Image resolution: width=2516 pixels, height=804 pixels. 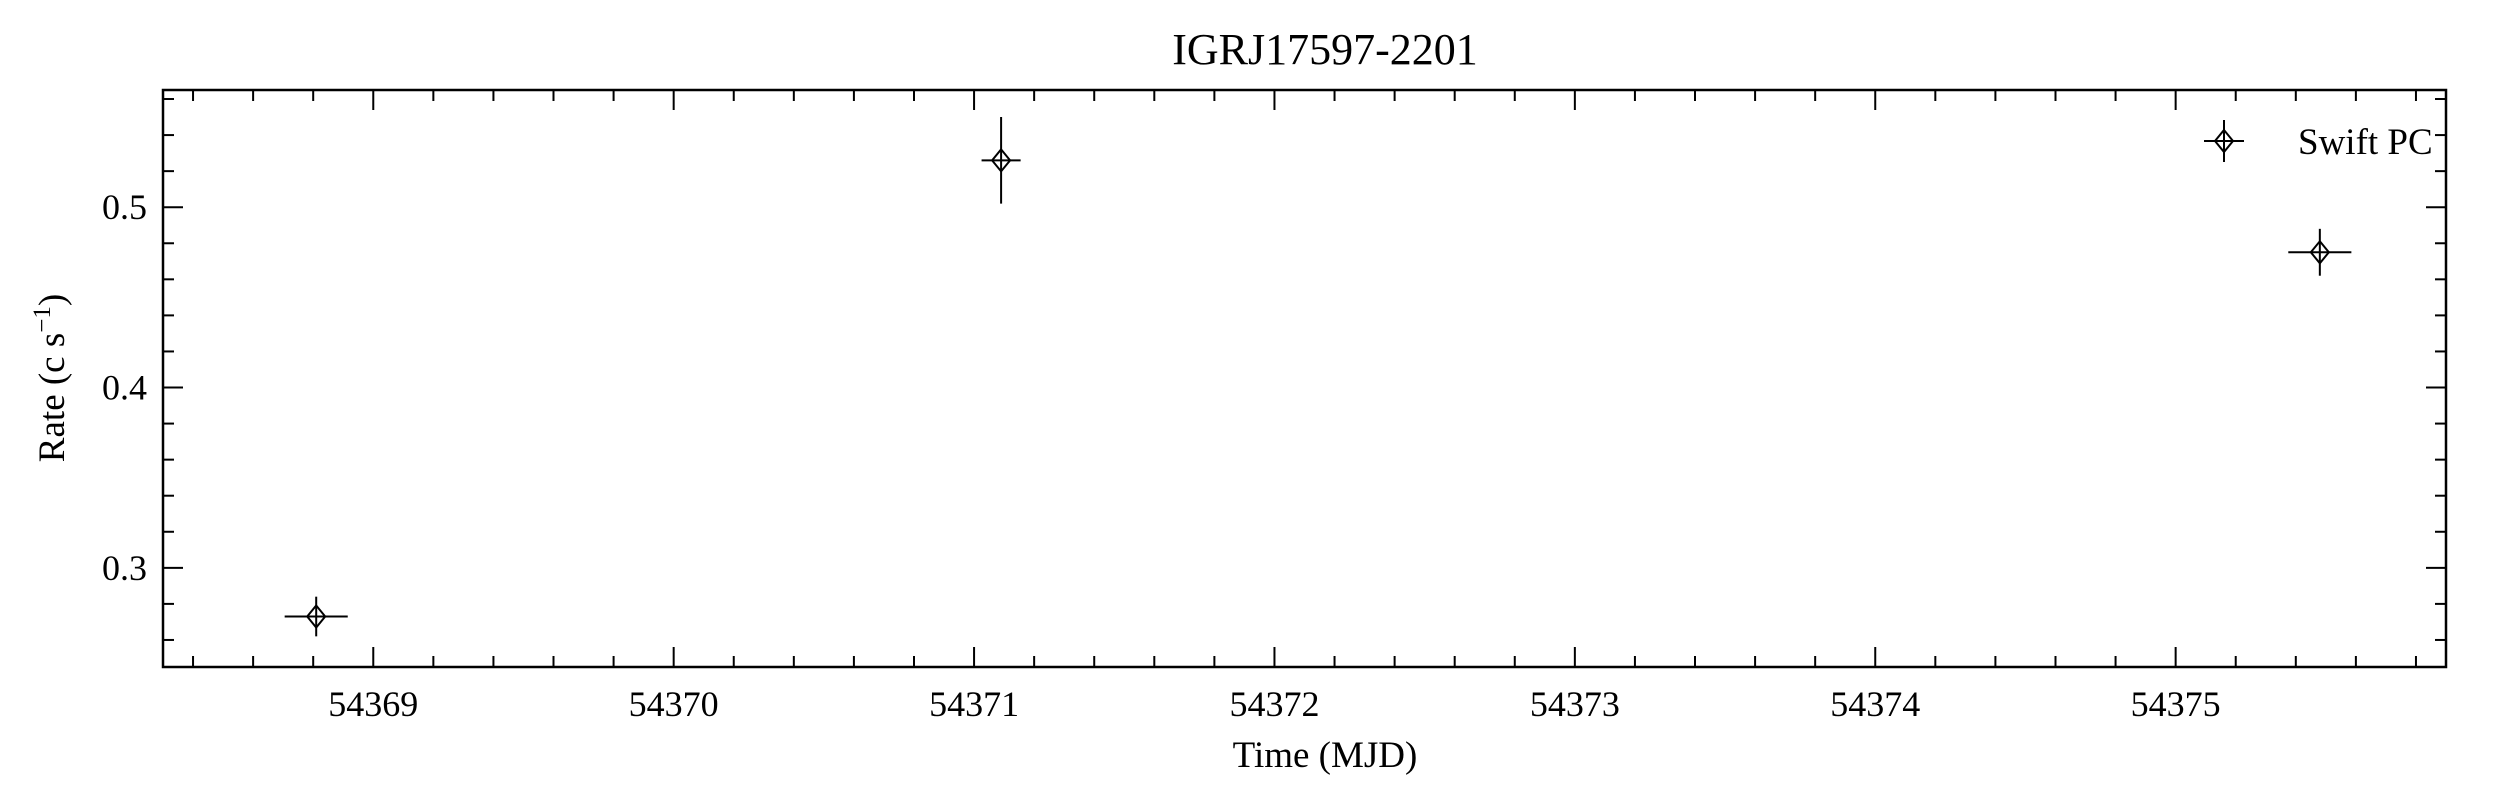 I want to click on x-tick-label: 54372, so click(x=1274, y=704).